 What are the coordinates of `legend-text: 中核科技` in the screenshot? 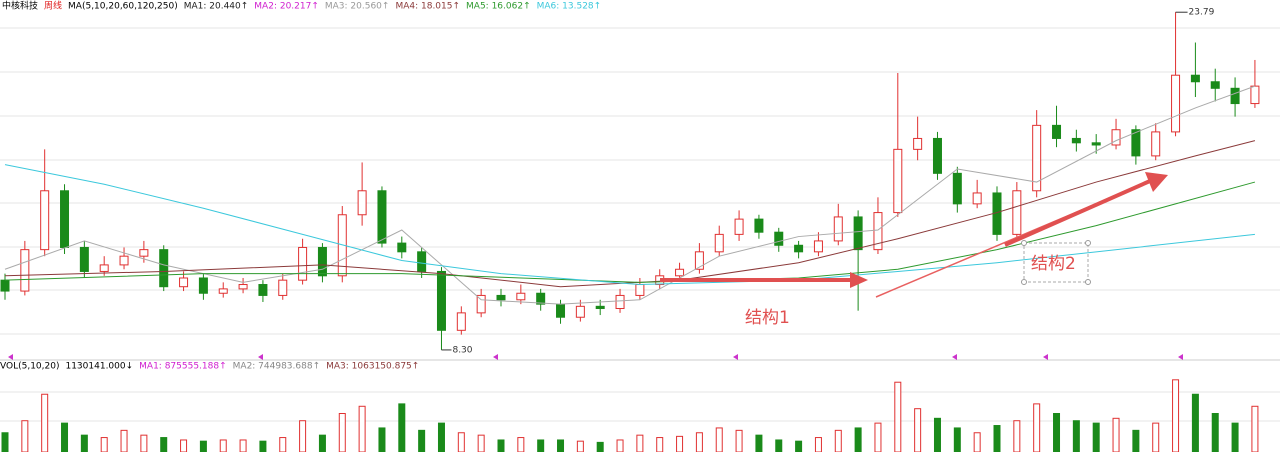 It's located at (20, 6).